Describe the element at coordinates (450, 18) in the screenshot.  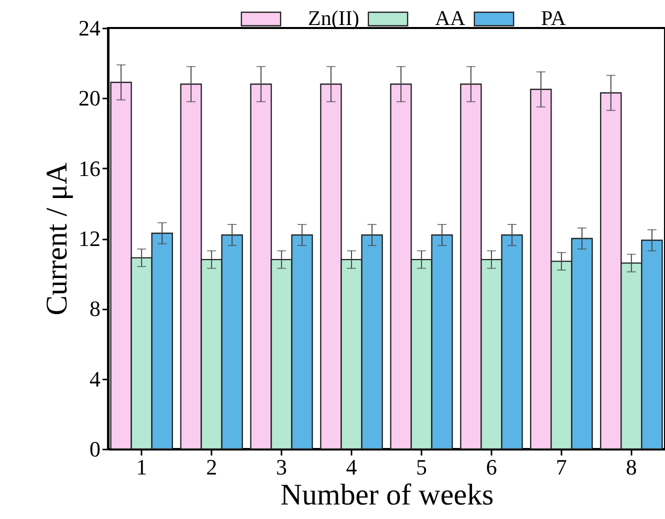
I see `legend-label: AA` at that location.